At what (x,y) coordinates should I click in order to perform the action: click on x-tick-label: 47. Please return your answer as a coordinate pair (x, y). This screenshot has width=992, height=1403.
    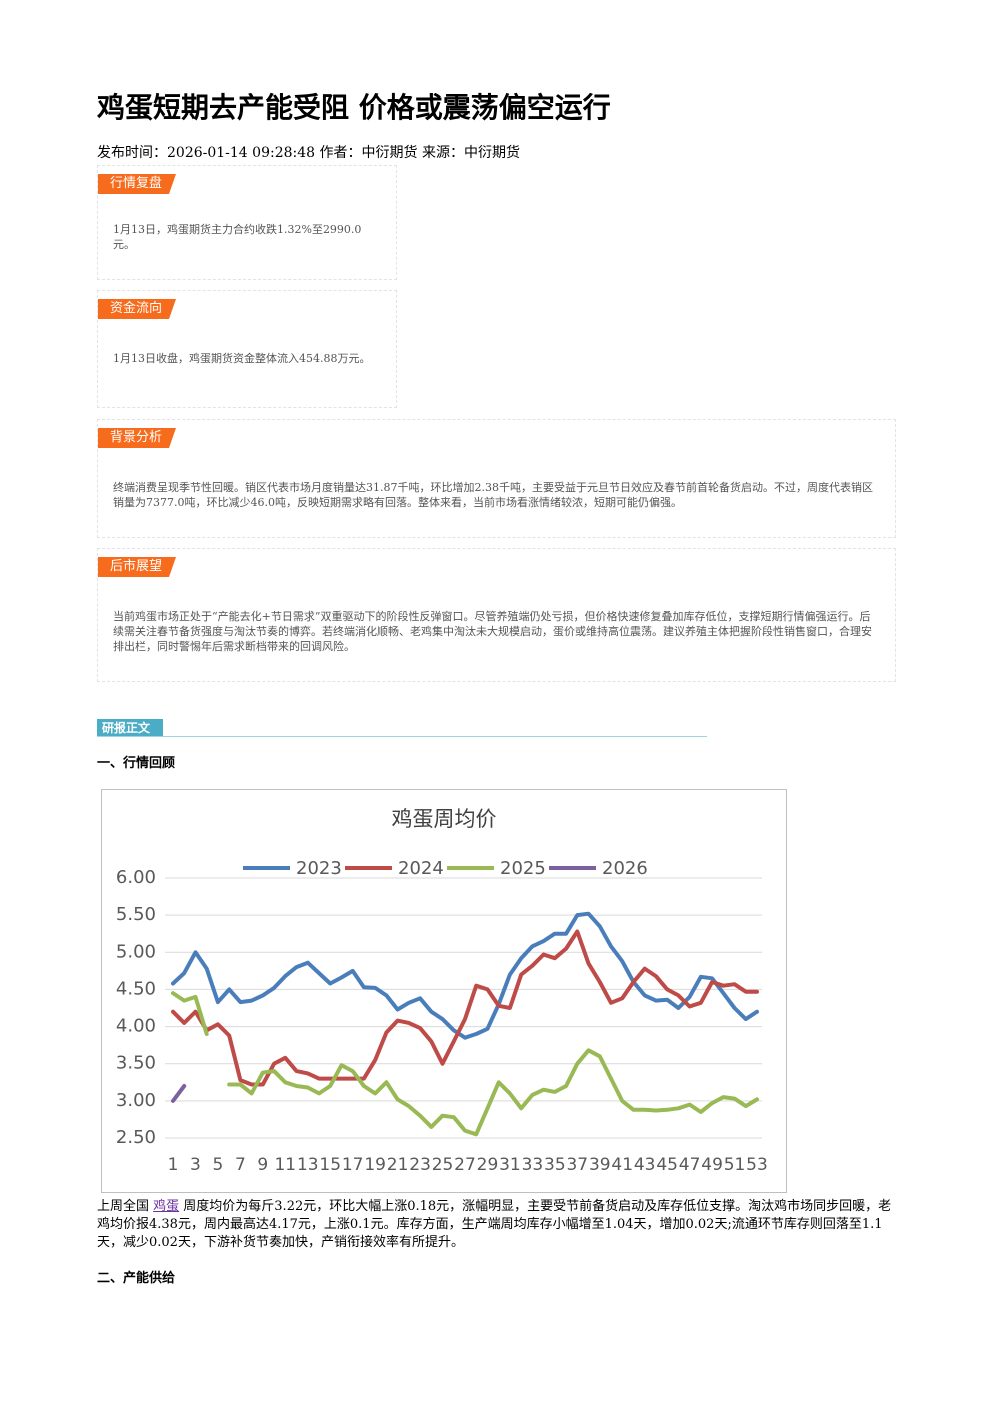
    Looking at the image, I should click on (690, 1165).